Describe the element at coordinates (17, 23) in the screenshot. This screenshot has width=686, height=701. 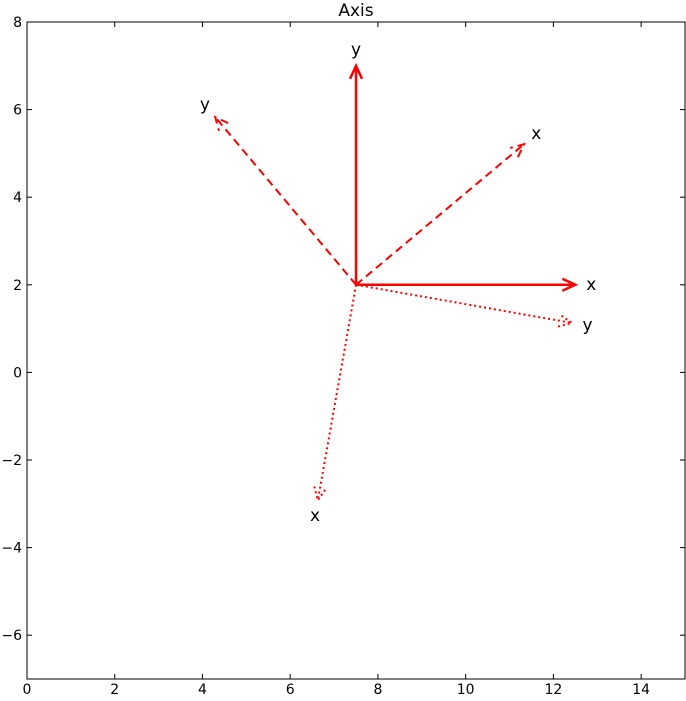
I see `y-tick-label: 8` at that location.